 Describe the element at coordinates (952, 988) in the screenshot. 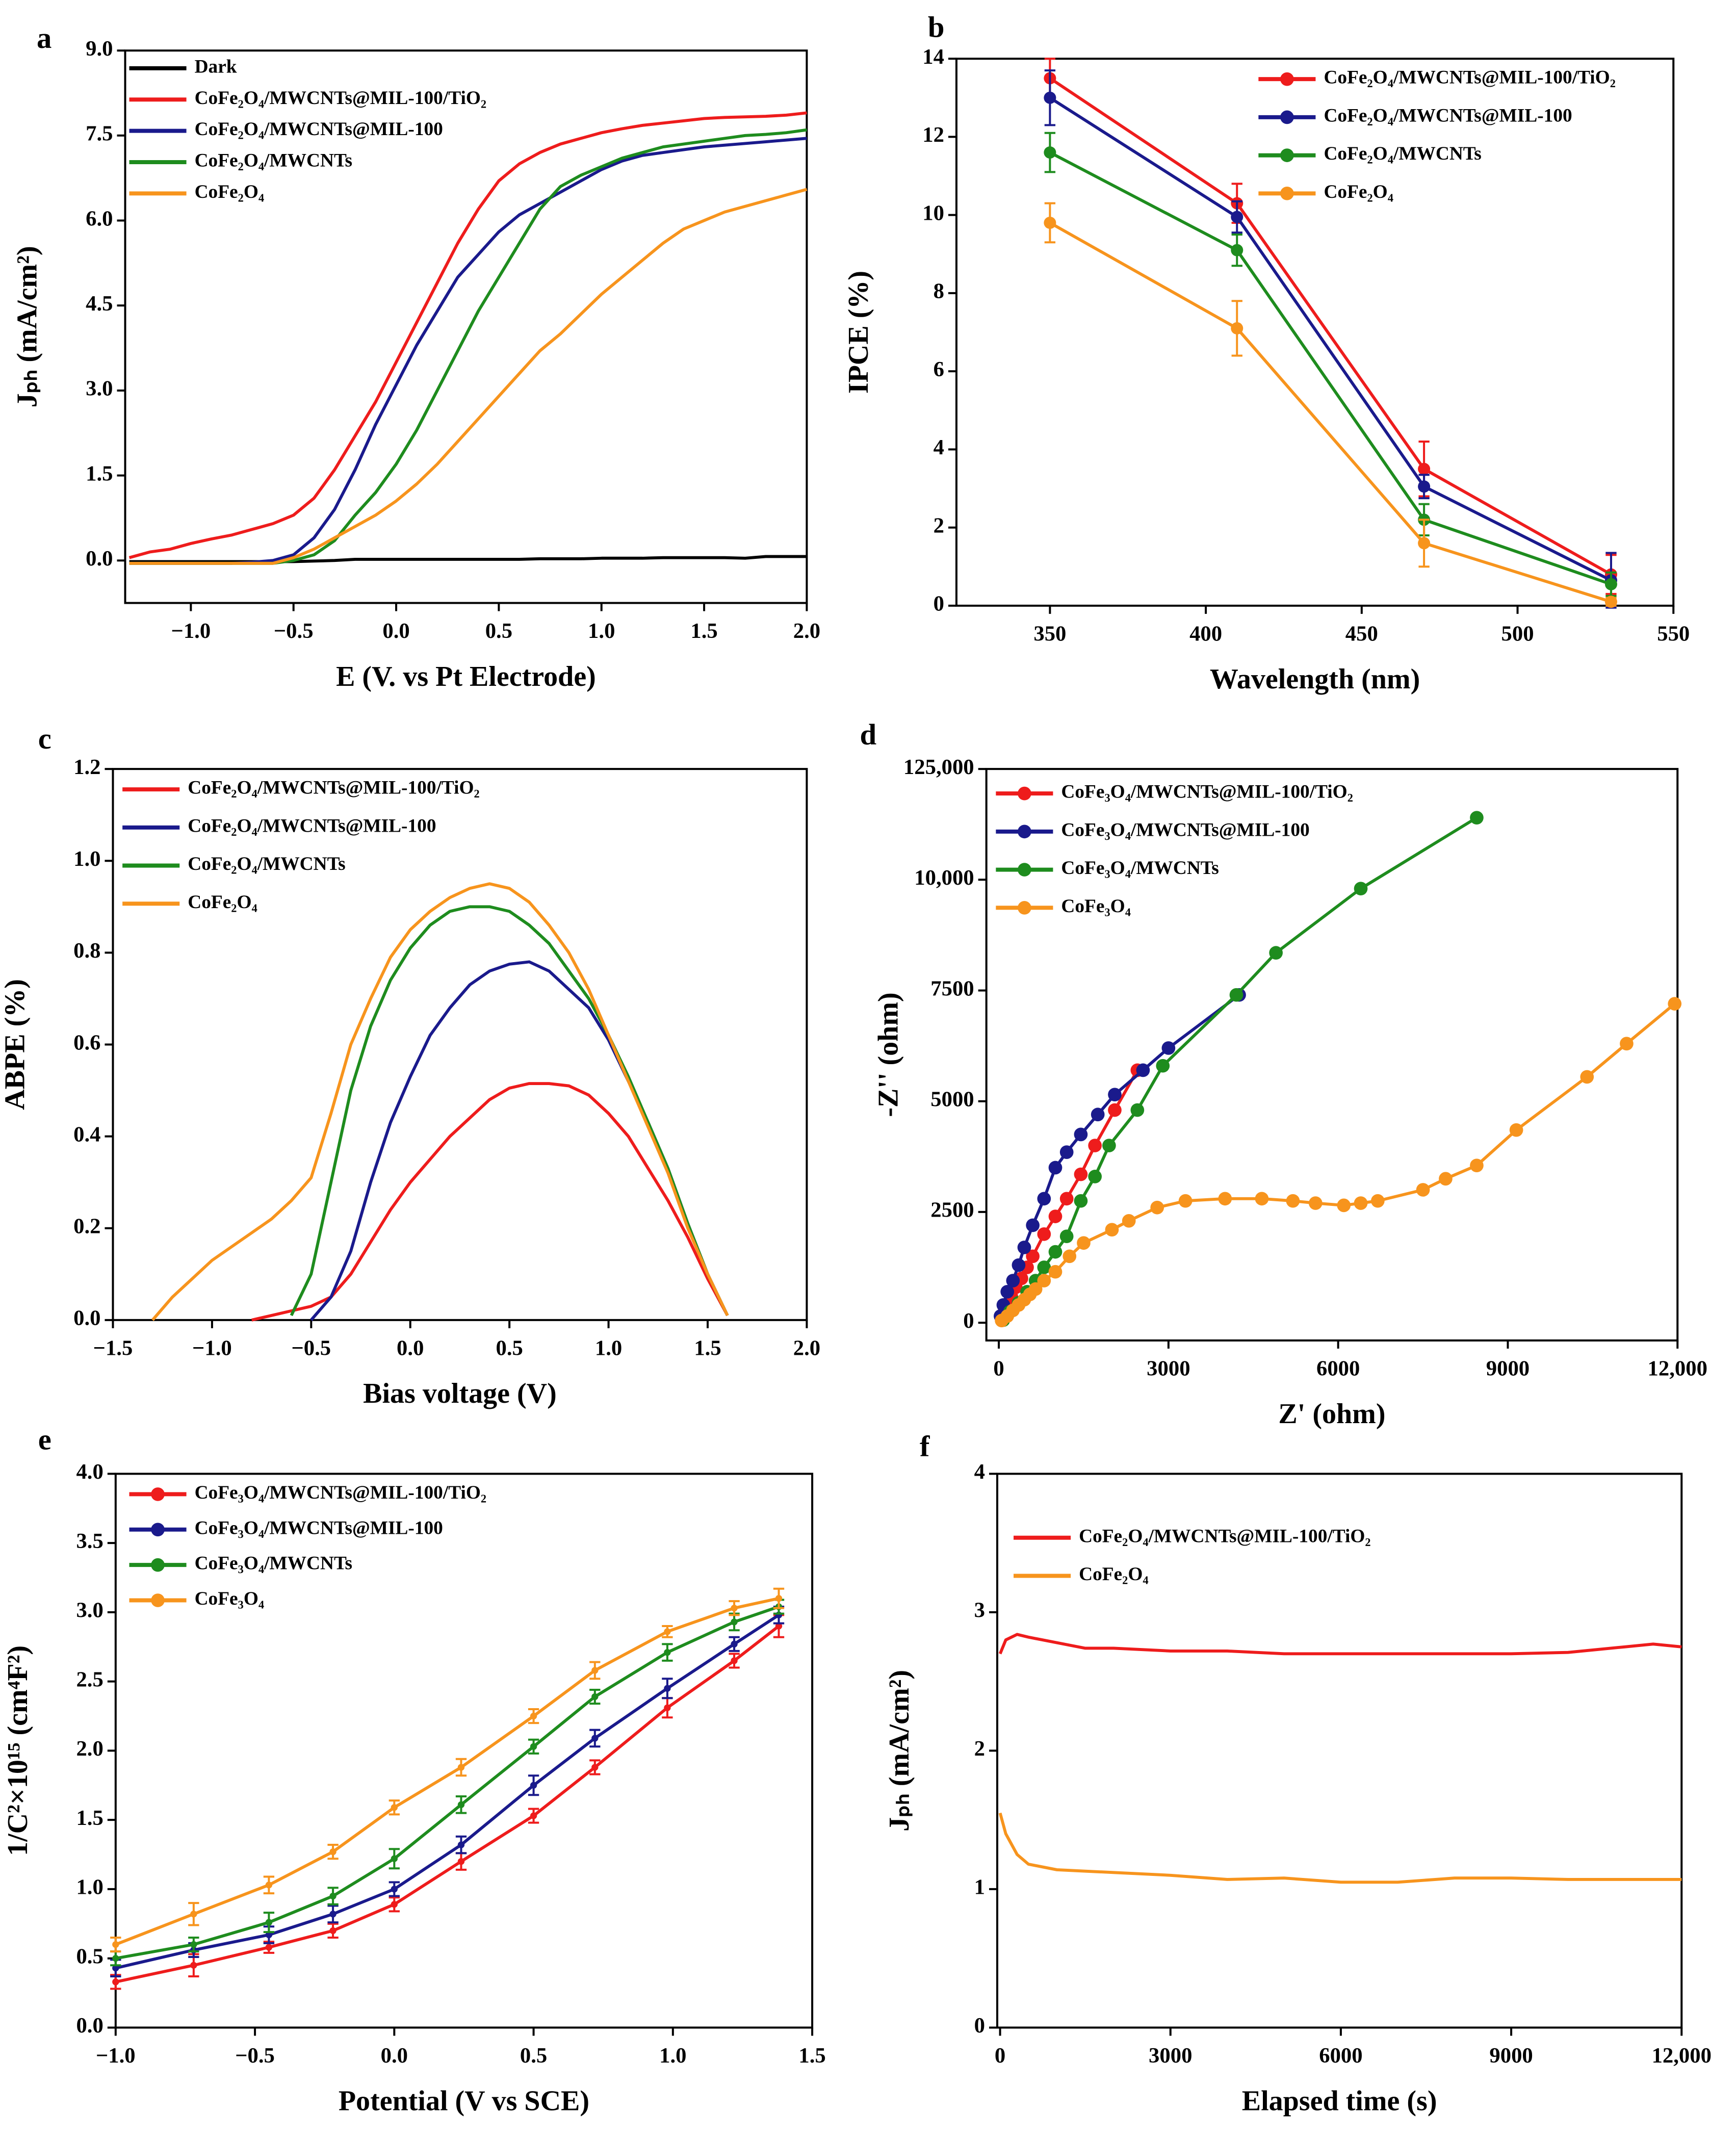

I see `y-tick-label: 7500` at that location.